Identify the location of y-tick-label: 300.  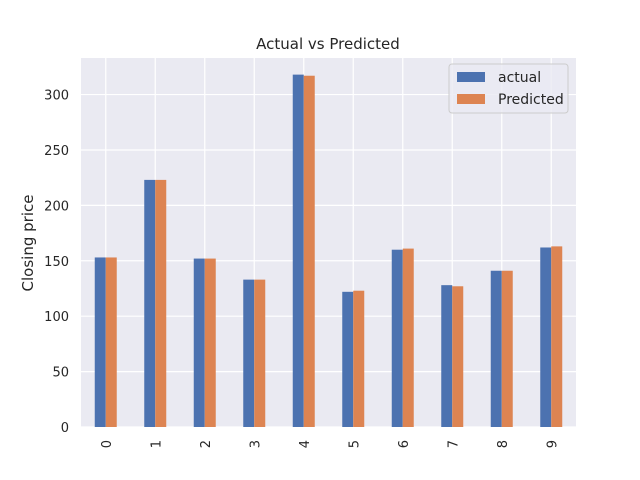
(56, 96).